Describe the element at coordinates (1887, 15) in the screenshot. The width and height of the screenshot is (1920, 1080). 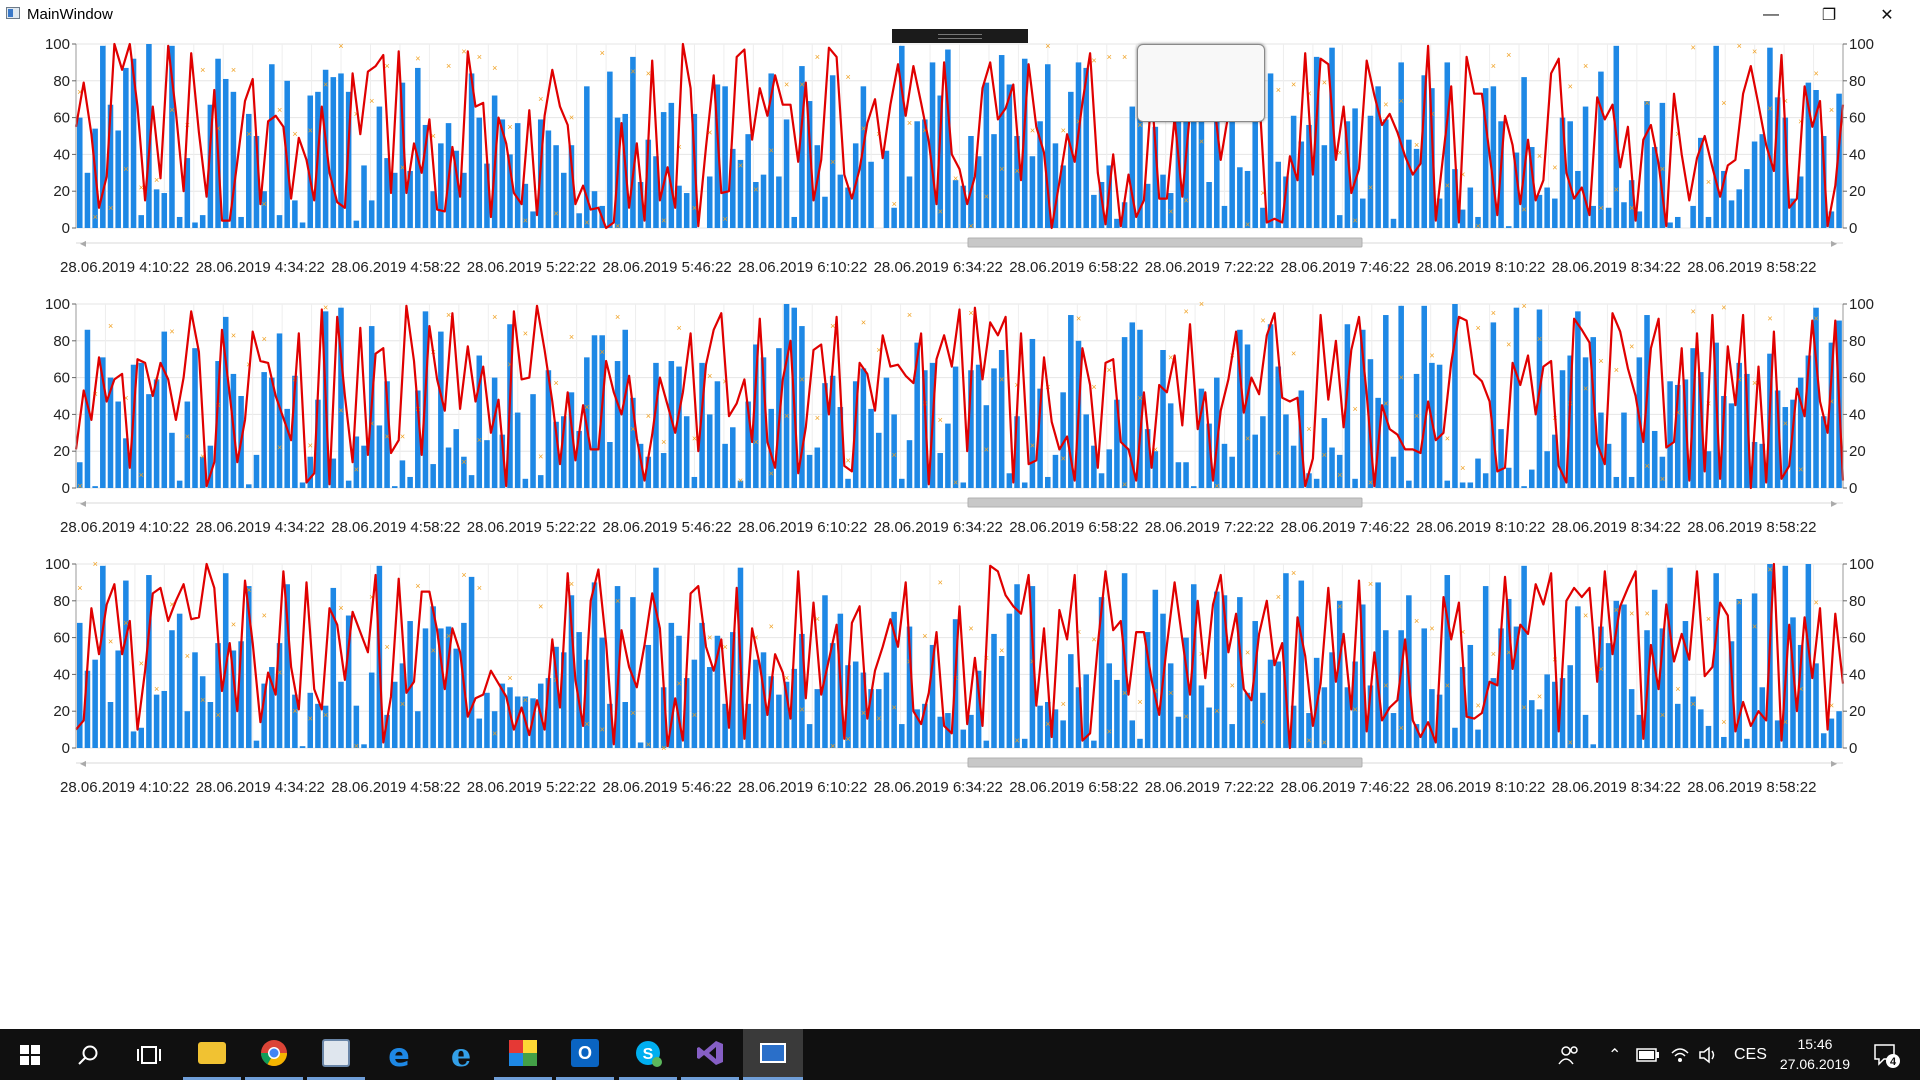
I see `close-button: ✕` at that location.